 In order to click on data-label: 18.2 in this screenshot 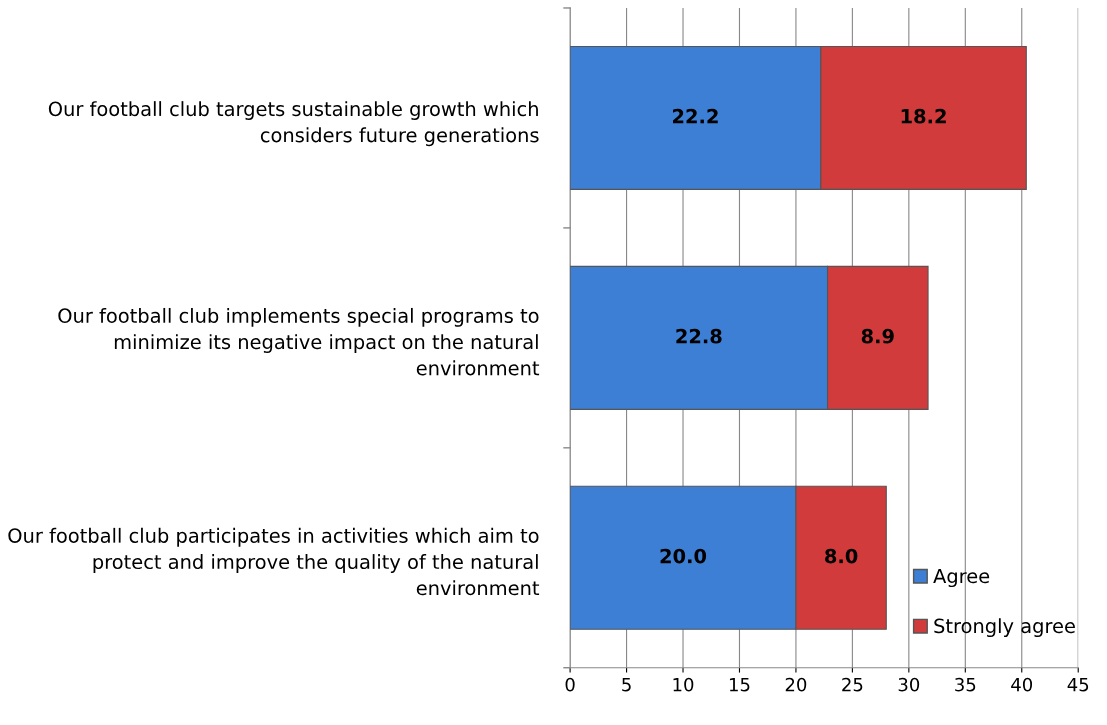, I will do `click(923, 116)`.